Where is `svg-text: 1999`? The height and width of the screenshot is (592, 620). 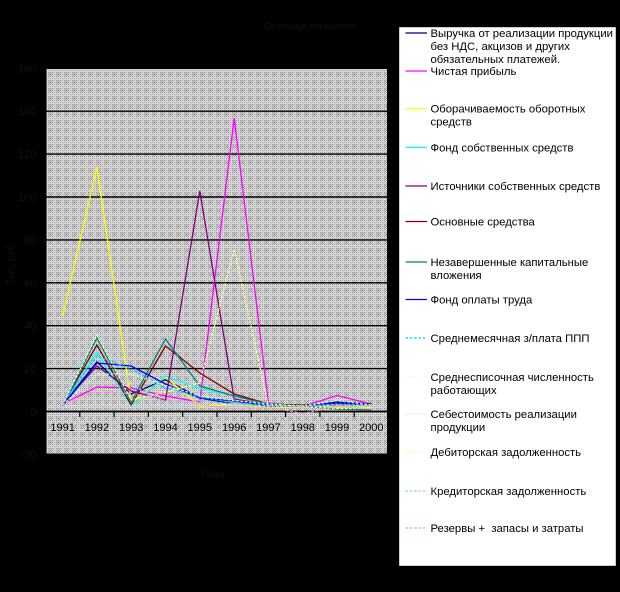
svg-text: 1999 is located at coordinates (337, 428).